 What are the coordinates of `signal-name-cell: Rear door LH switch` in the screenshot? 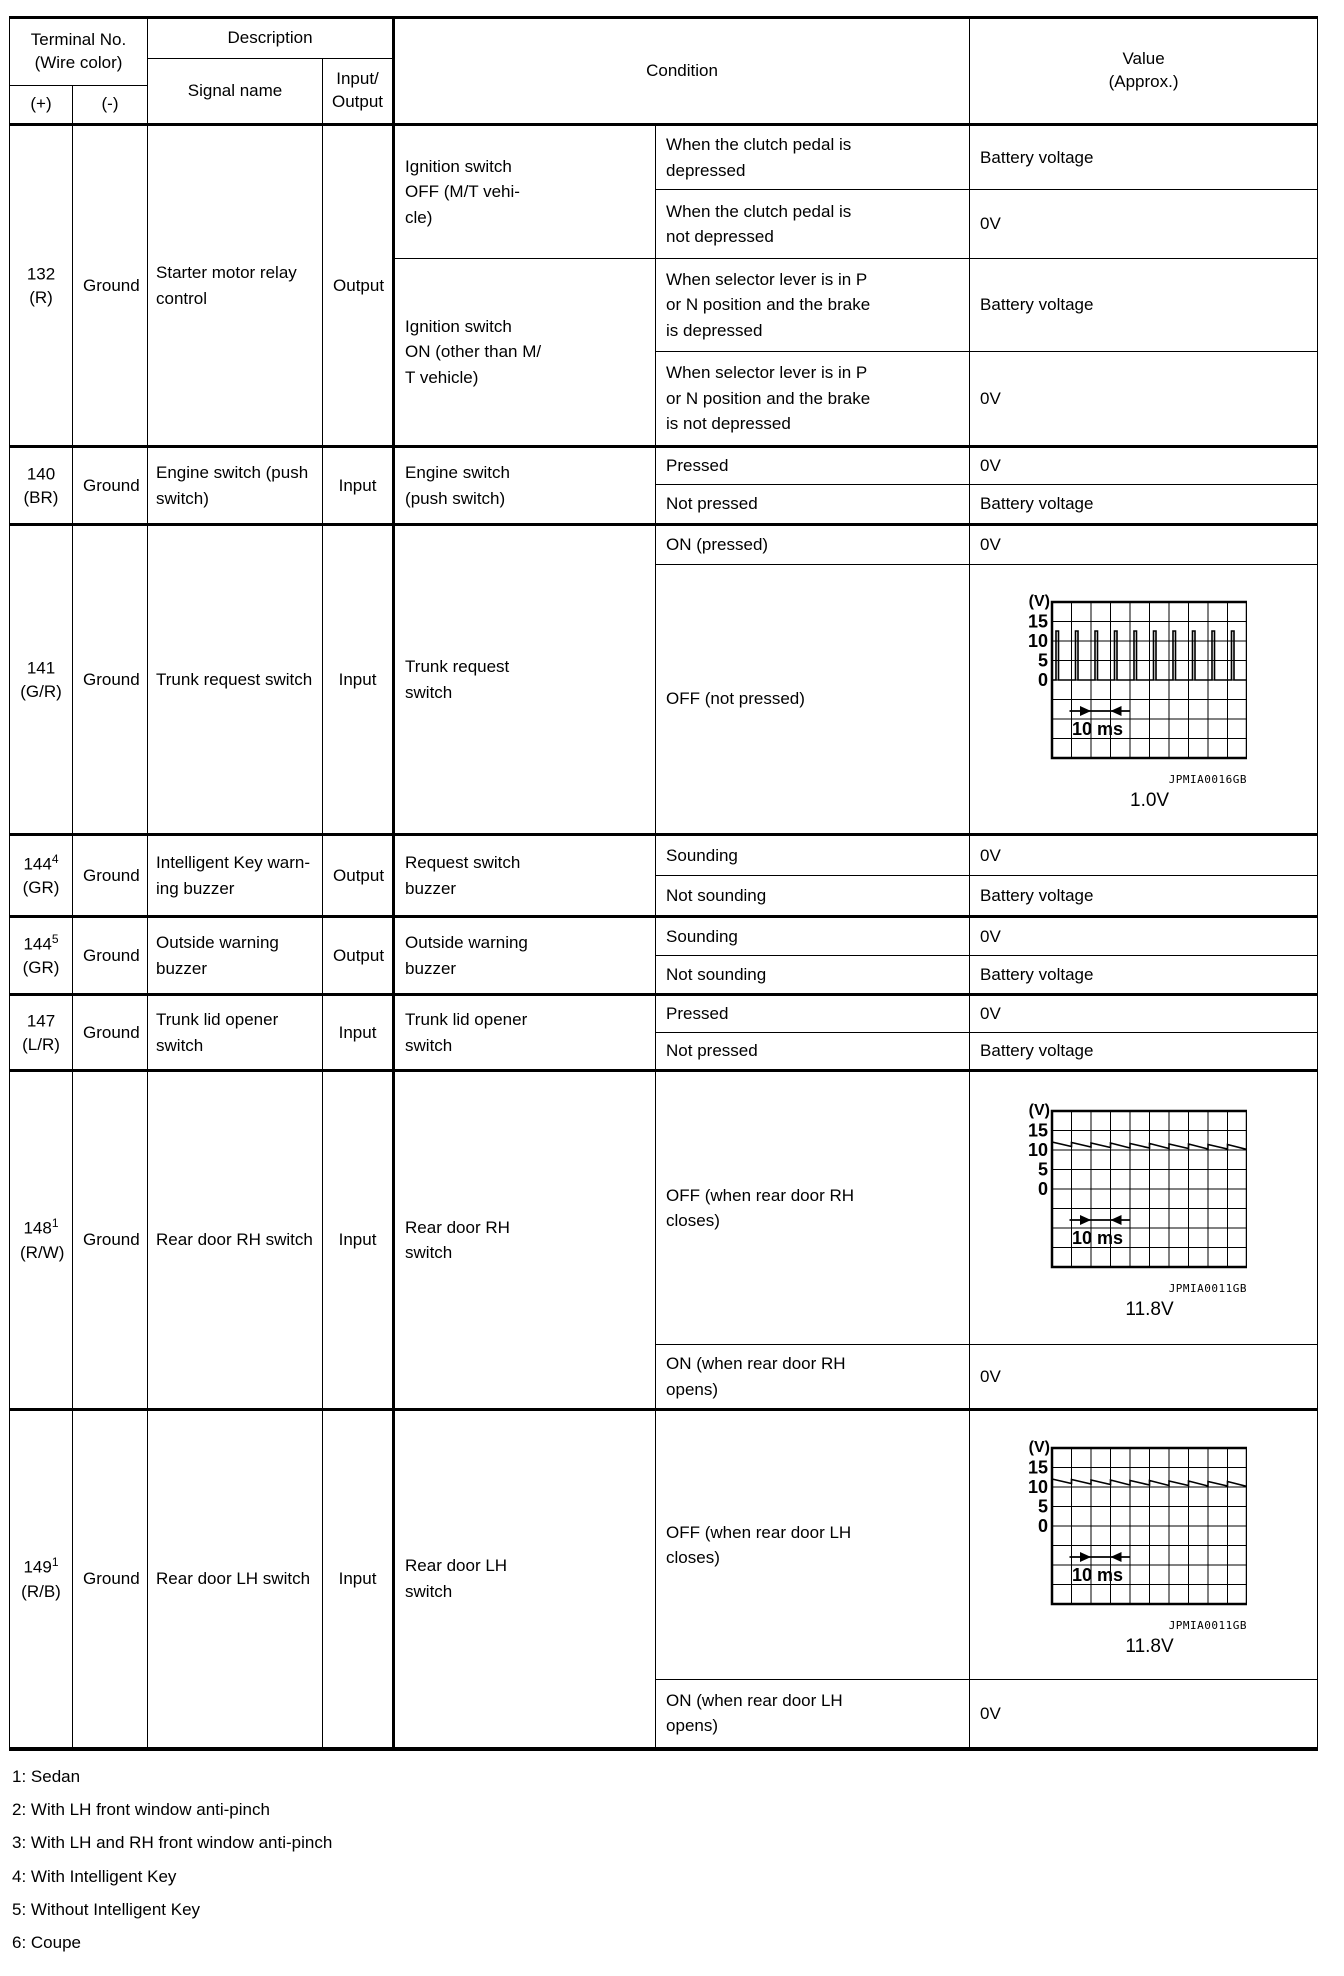 It's located at (235, 1578).